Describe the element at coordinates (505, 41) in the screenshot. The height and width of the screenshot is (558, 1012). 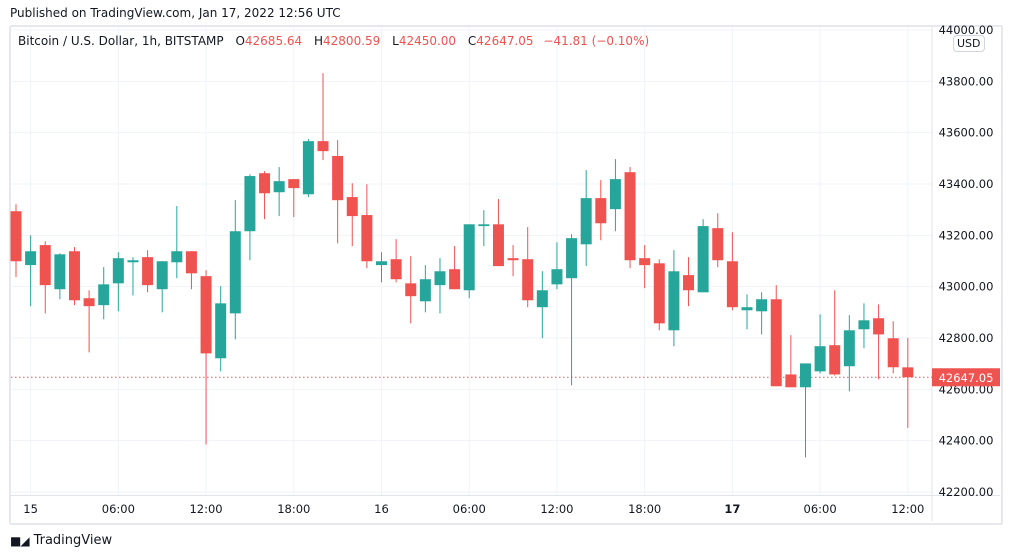
I see `close-value: 42647.05` at that location.